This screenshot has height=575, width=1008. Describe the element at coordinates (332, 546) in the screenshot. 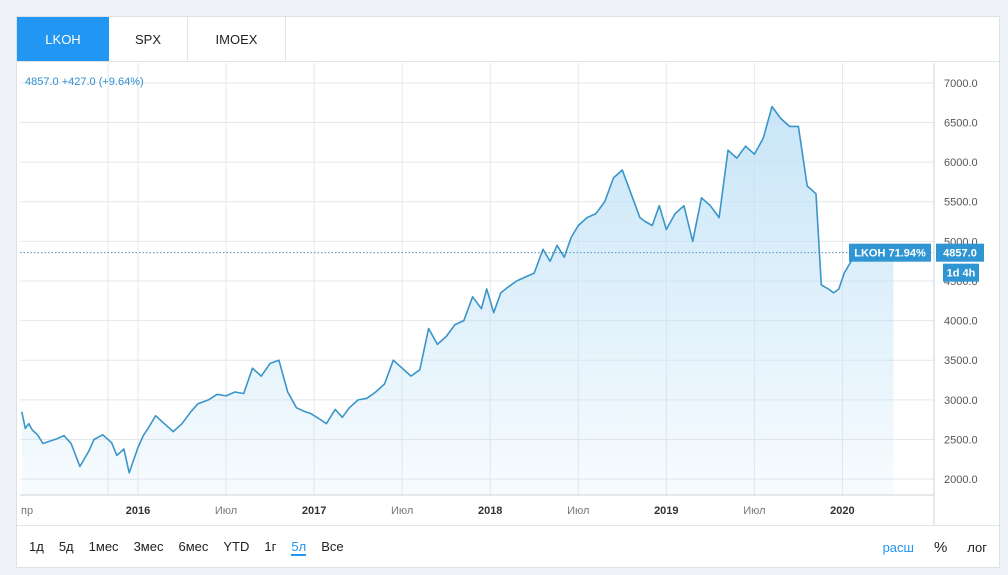

I see `period-all: Все` at that location.